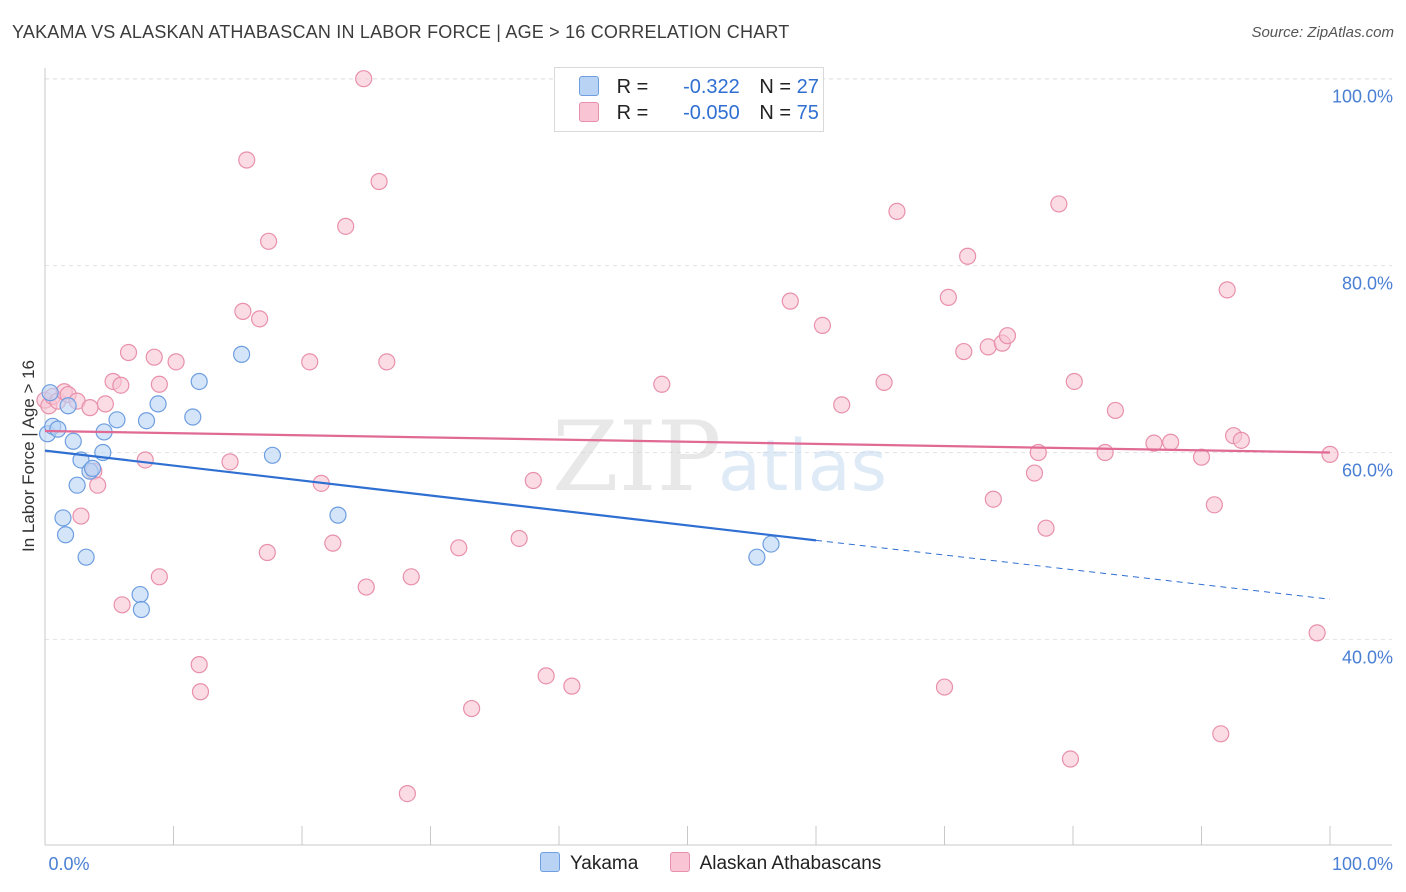  What do you see at coordinates (790, 863) in the screenshot?
I see `legend-alaskan-label: Alaskan Athabascans` at bounding box center [790, 863].